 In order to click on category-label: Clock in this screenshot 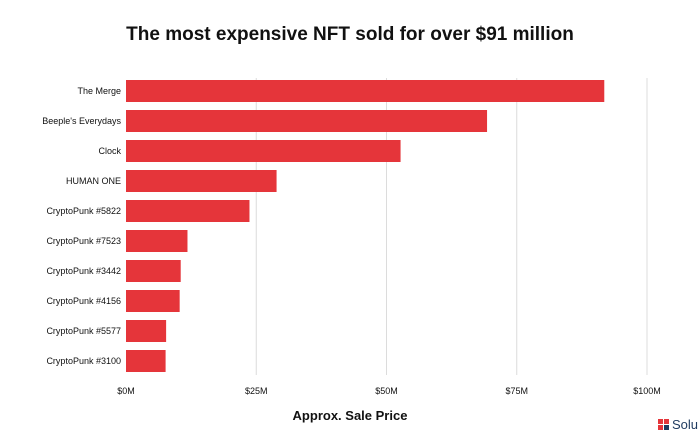, I will do `click(109, 151)`.